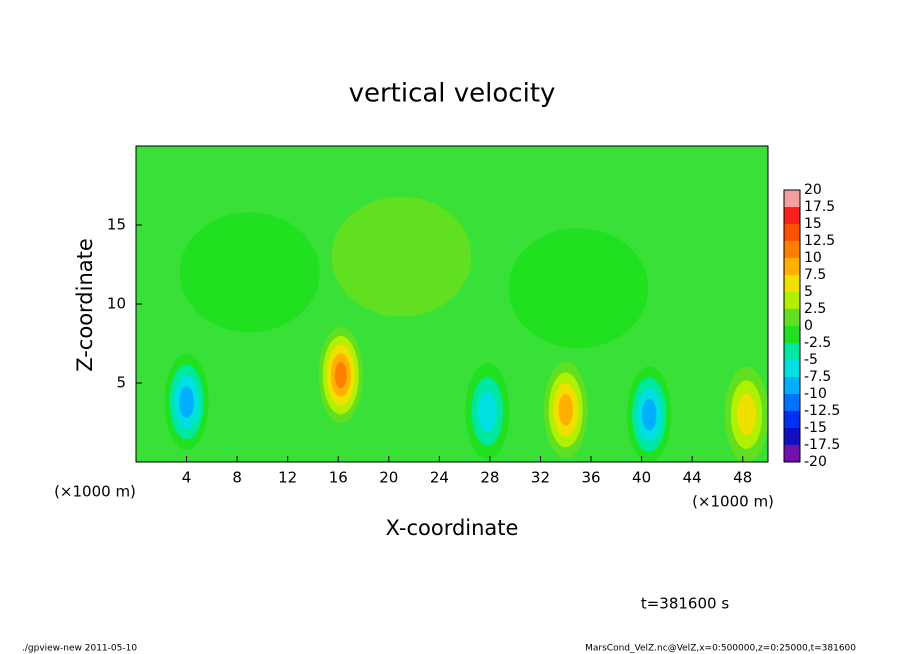 Image resolution: width=904 pixels, height=654 pixels. What do you see at coordinates (287, 478) in the screenshot?
I see `x-tick-label: 12` at bounding box center [287, 478].